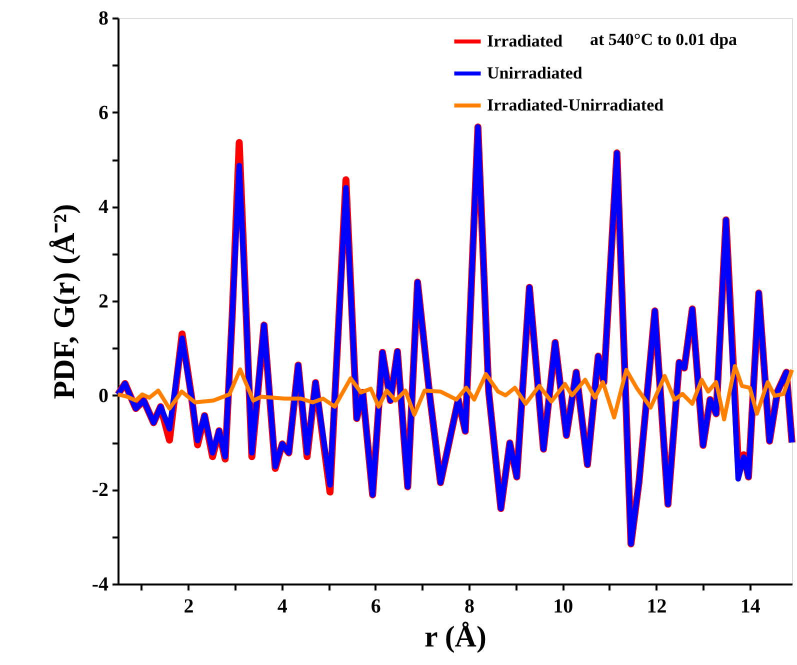  Describe the element at coordinates (563, 607) in the screenshot. I see `x-tick-label: 10` at that location.